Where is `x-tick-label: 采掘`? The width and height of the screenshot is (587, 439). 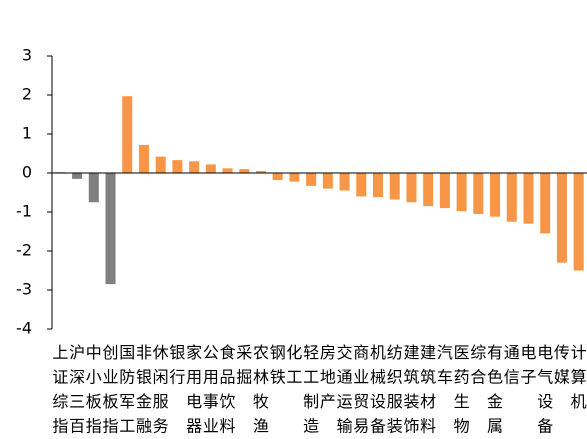 x-tick-label: 采掘 is located at coordinates (244, 365).